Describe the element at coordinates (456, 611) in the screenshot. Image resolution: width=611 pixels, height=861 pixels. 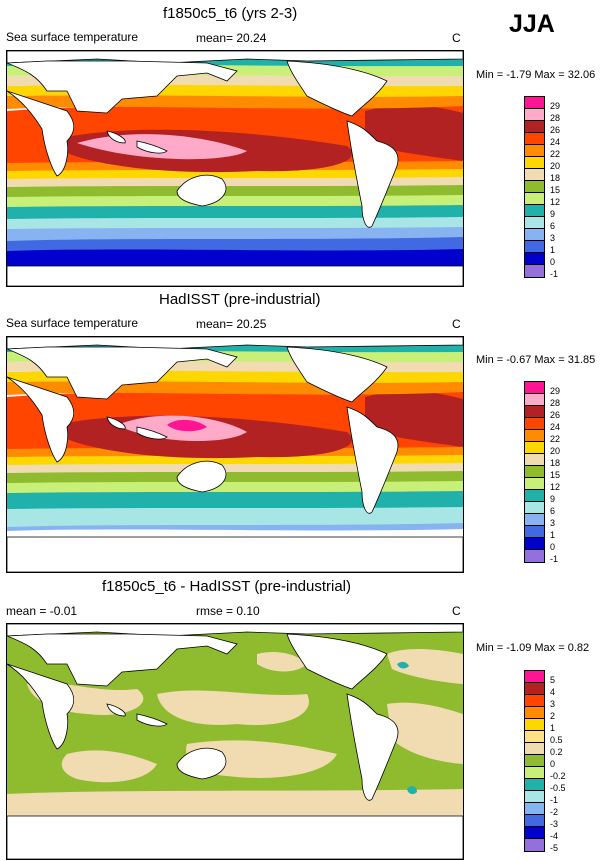
I see `panel3-units: C` at that location.